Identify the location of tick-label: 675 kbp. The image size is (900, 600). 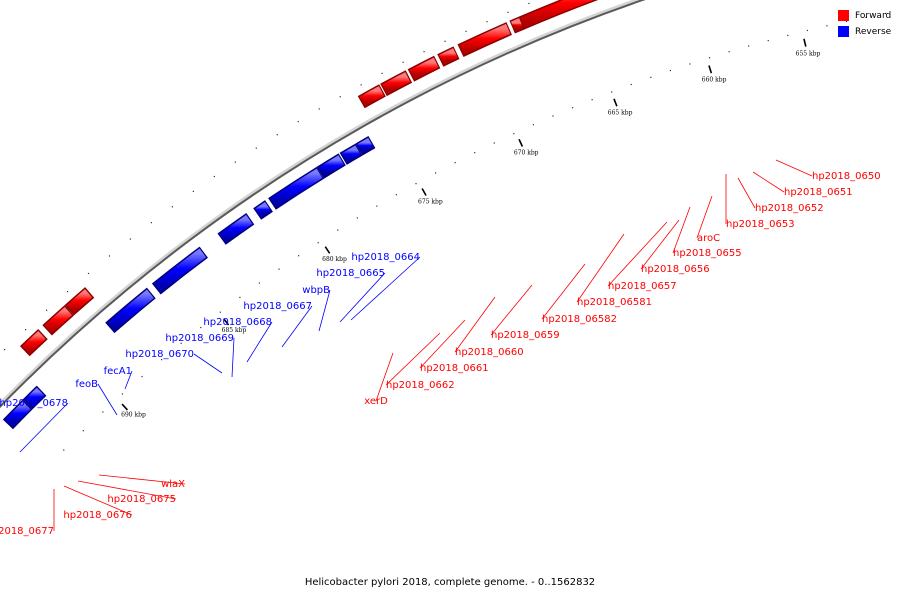
(430, 201).